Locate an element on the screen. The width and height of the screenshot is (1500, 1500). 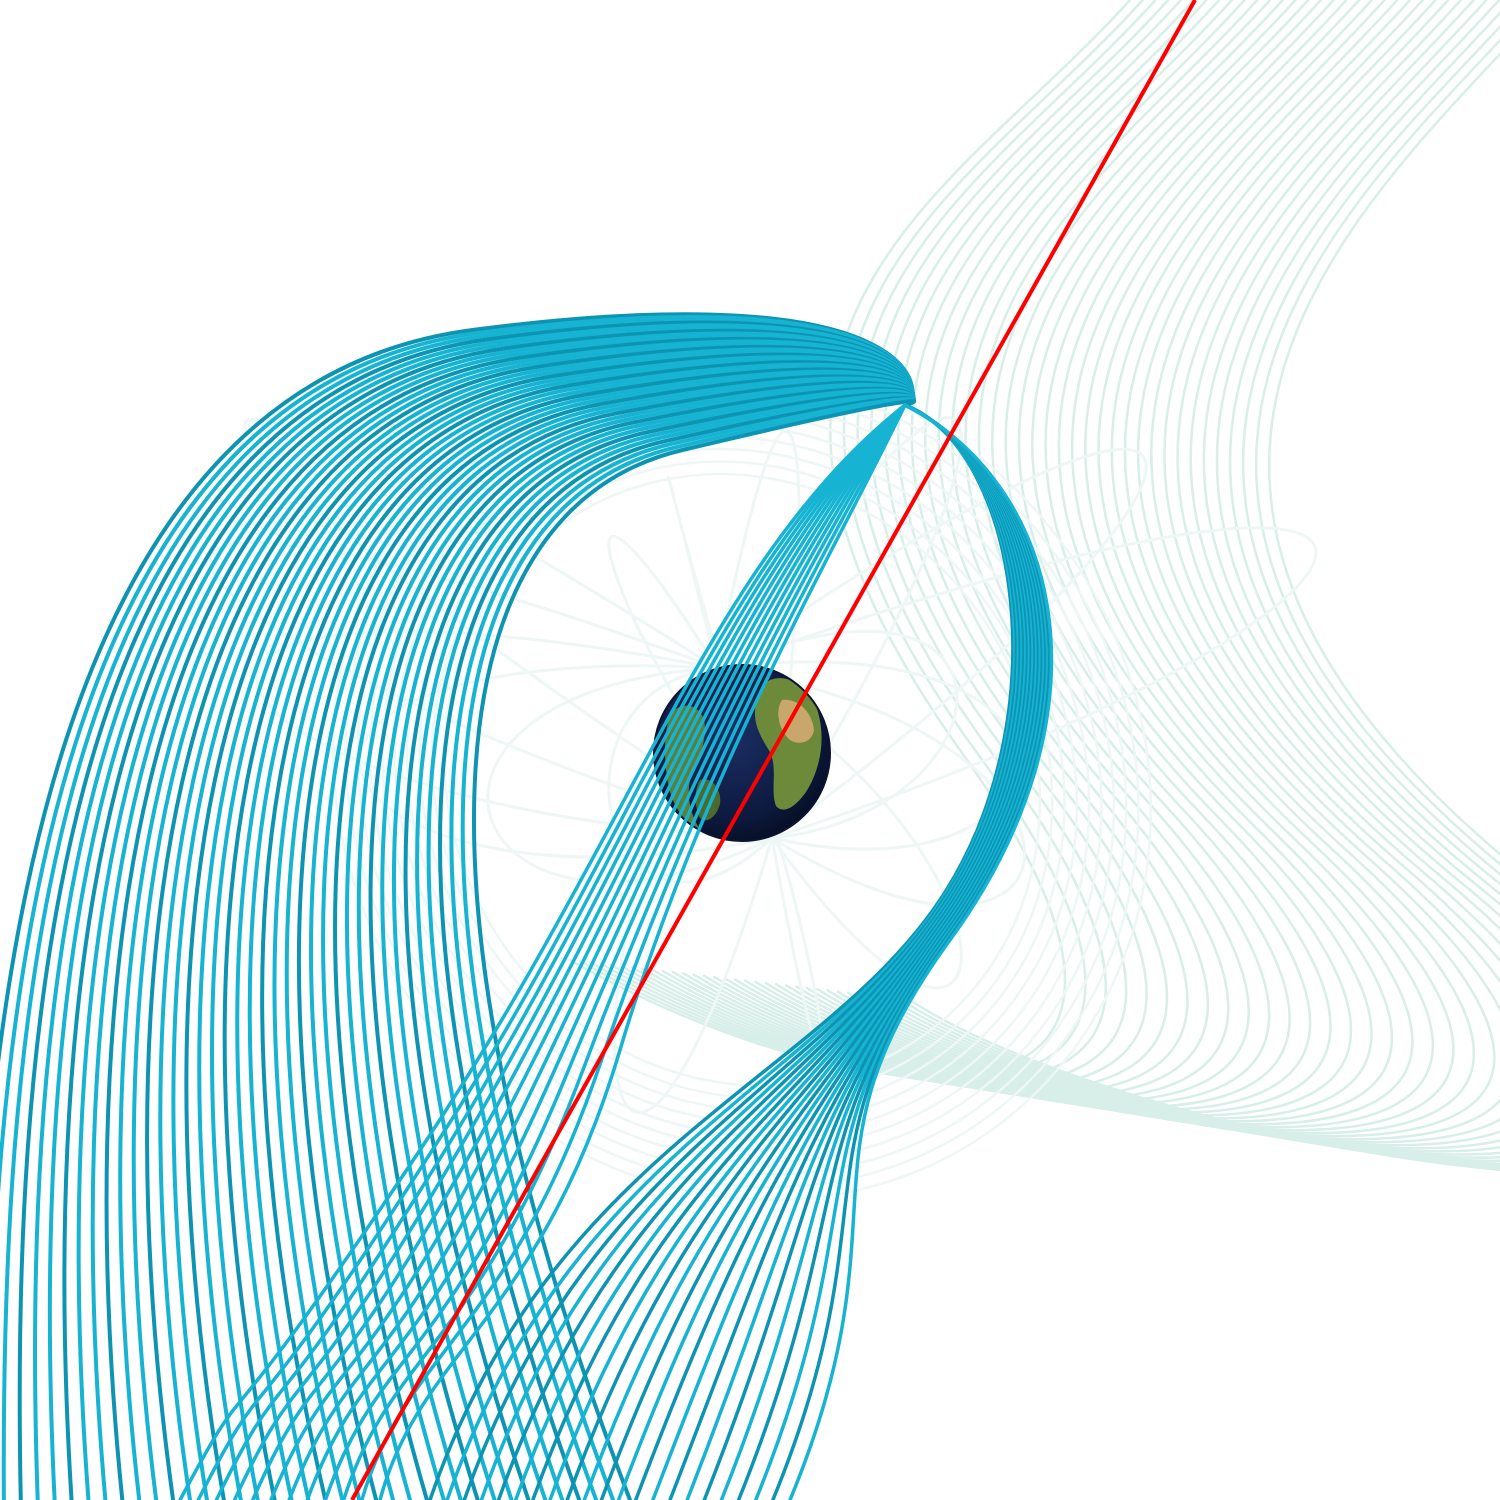
blue-field-line is located at coordinates (921, 951).